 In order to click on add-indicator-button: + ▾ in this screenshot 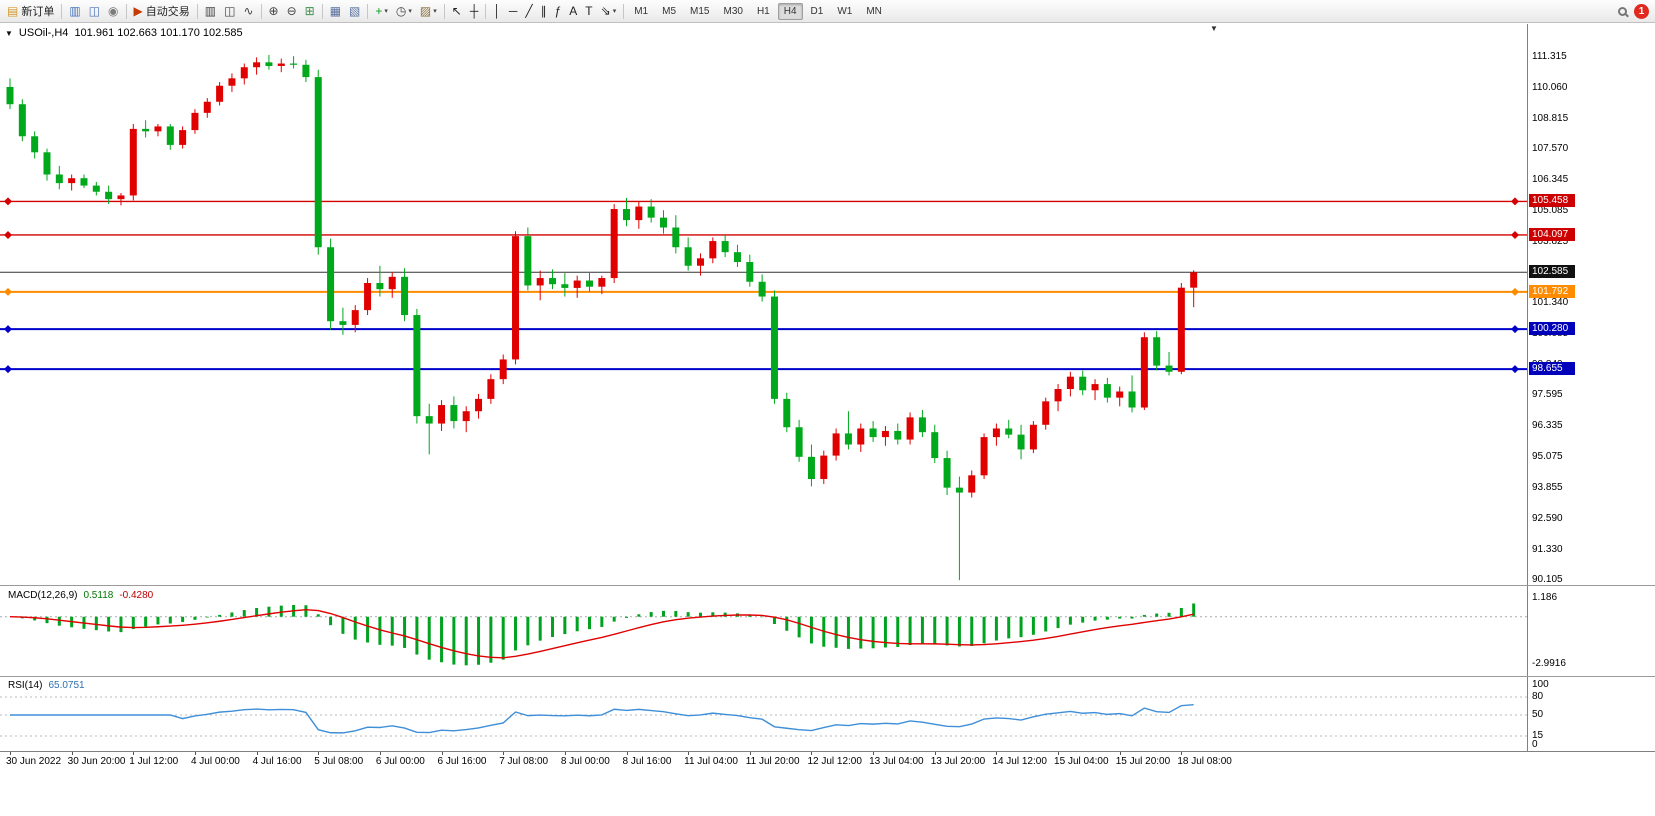, I will do `click(381, 11)`.